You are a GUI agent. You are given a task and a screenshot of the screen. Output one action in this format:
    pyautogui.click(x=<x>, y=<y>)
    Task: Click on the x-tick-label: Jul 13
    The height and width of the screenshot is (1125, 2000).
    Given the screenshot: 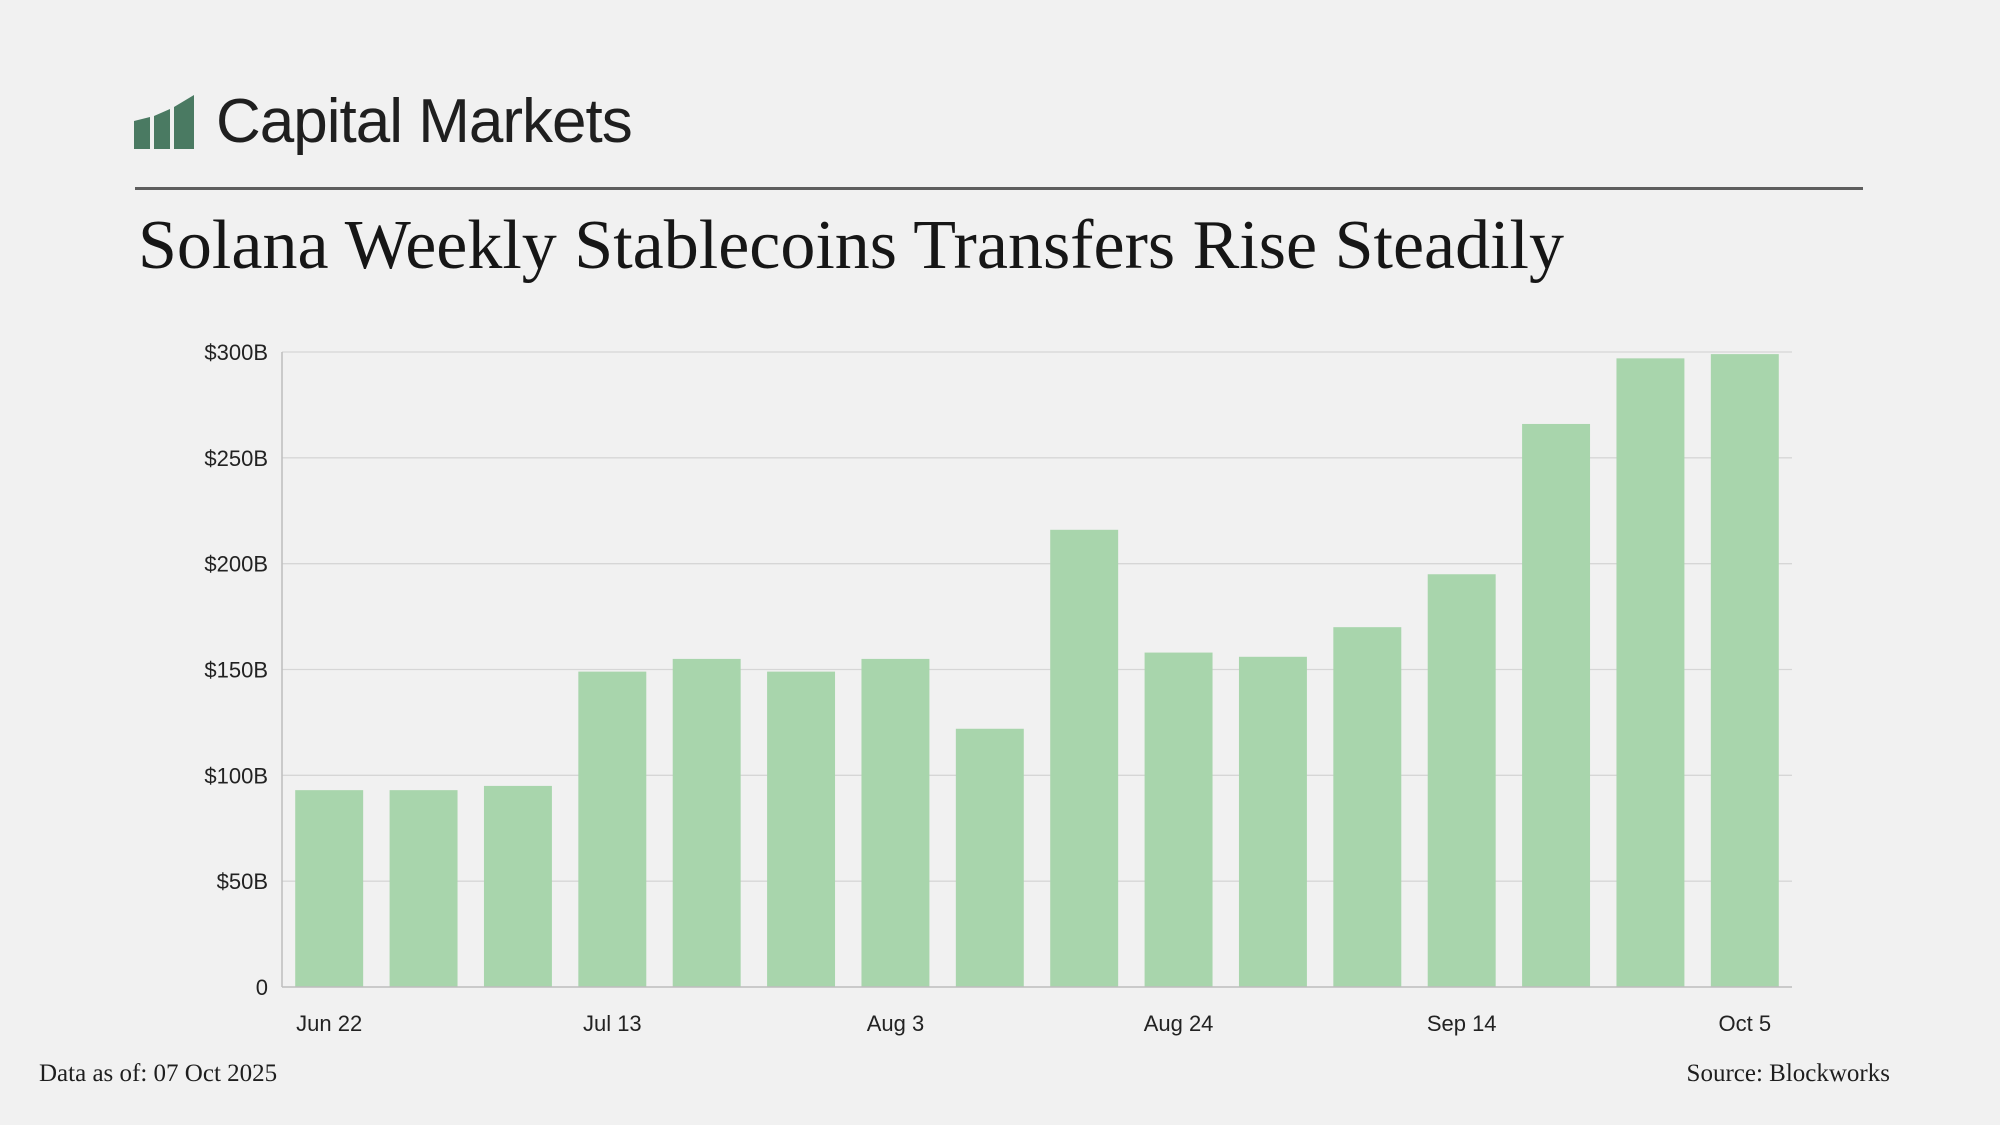 What is the action you would take?
    pyautogui.click(x=612, y=1023)
    